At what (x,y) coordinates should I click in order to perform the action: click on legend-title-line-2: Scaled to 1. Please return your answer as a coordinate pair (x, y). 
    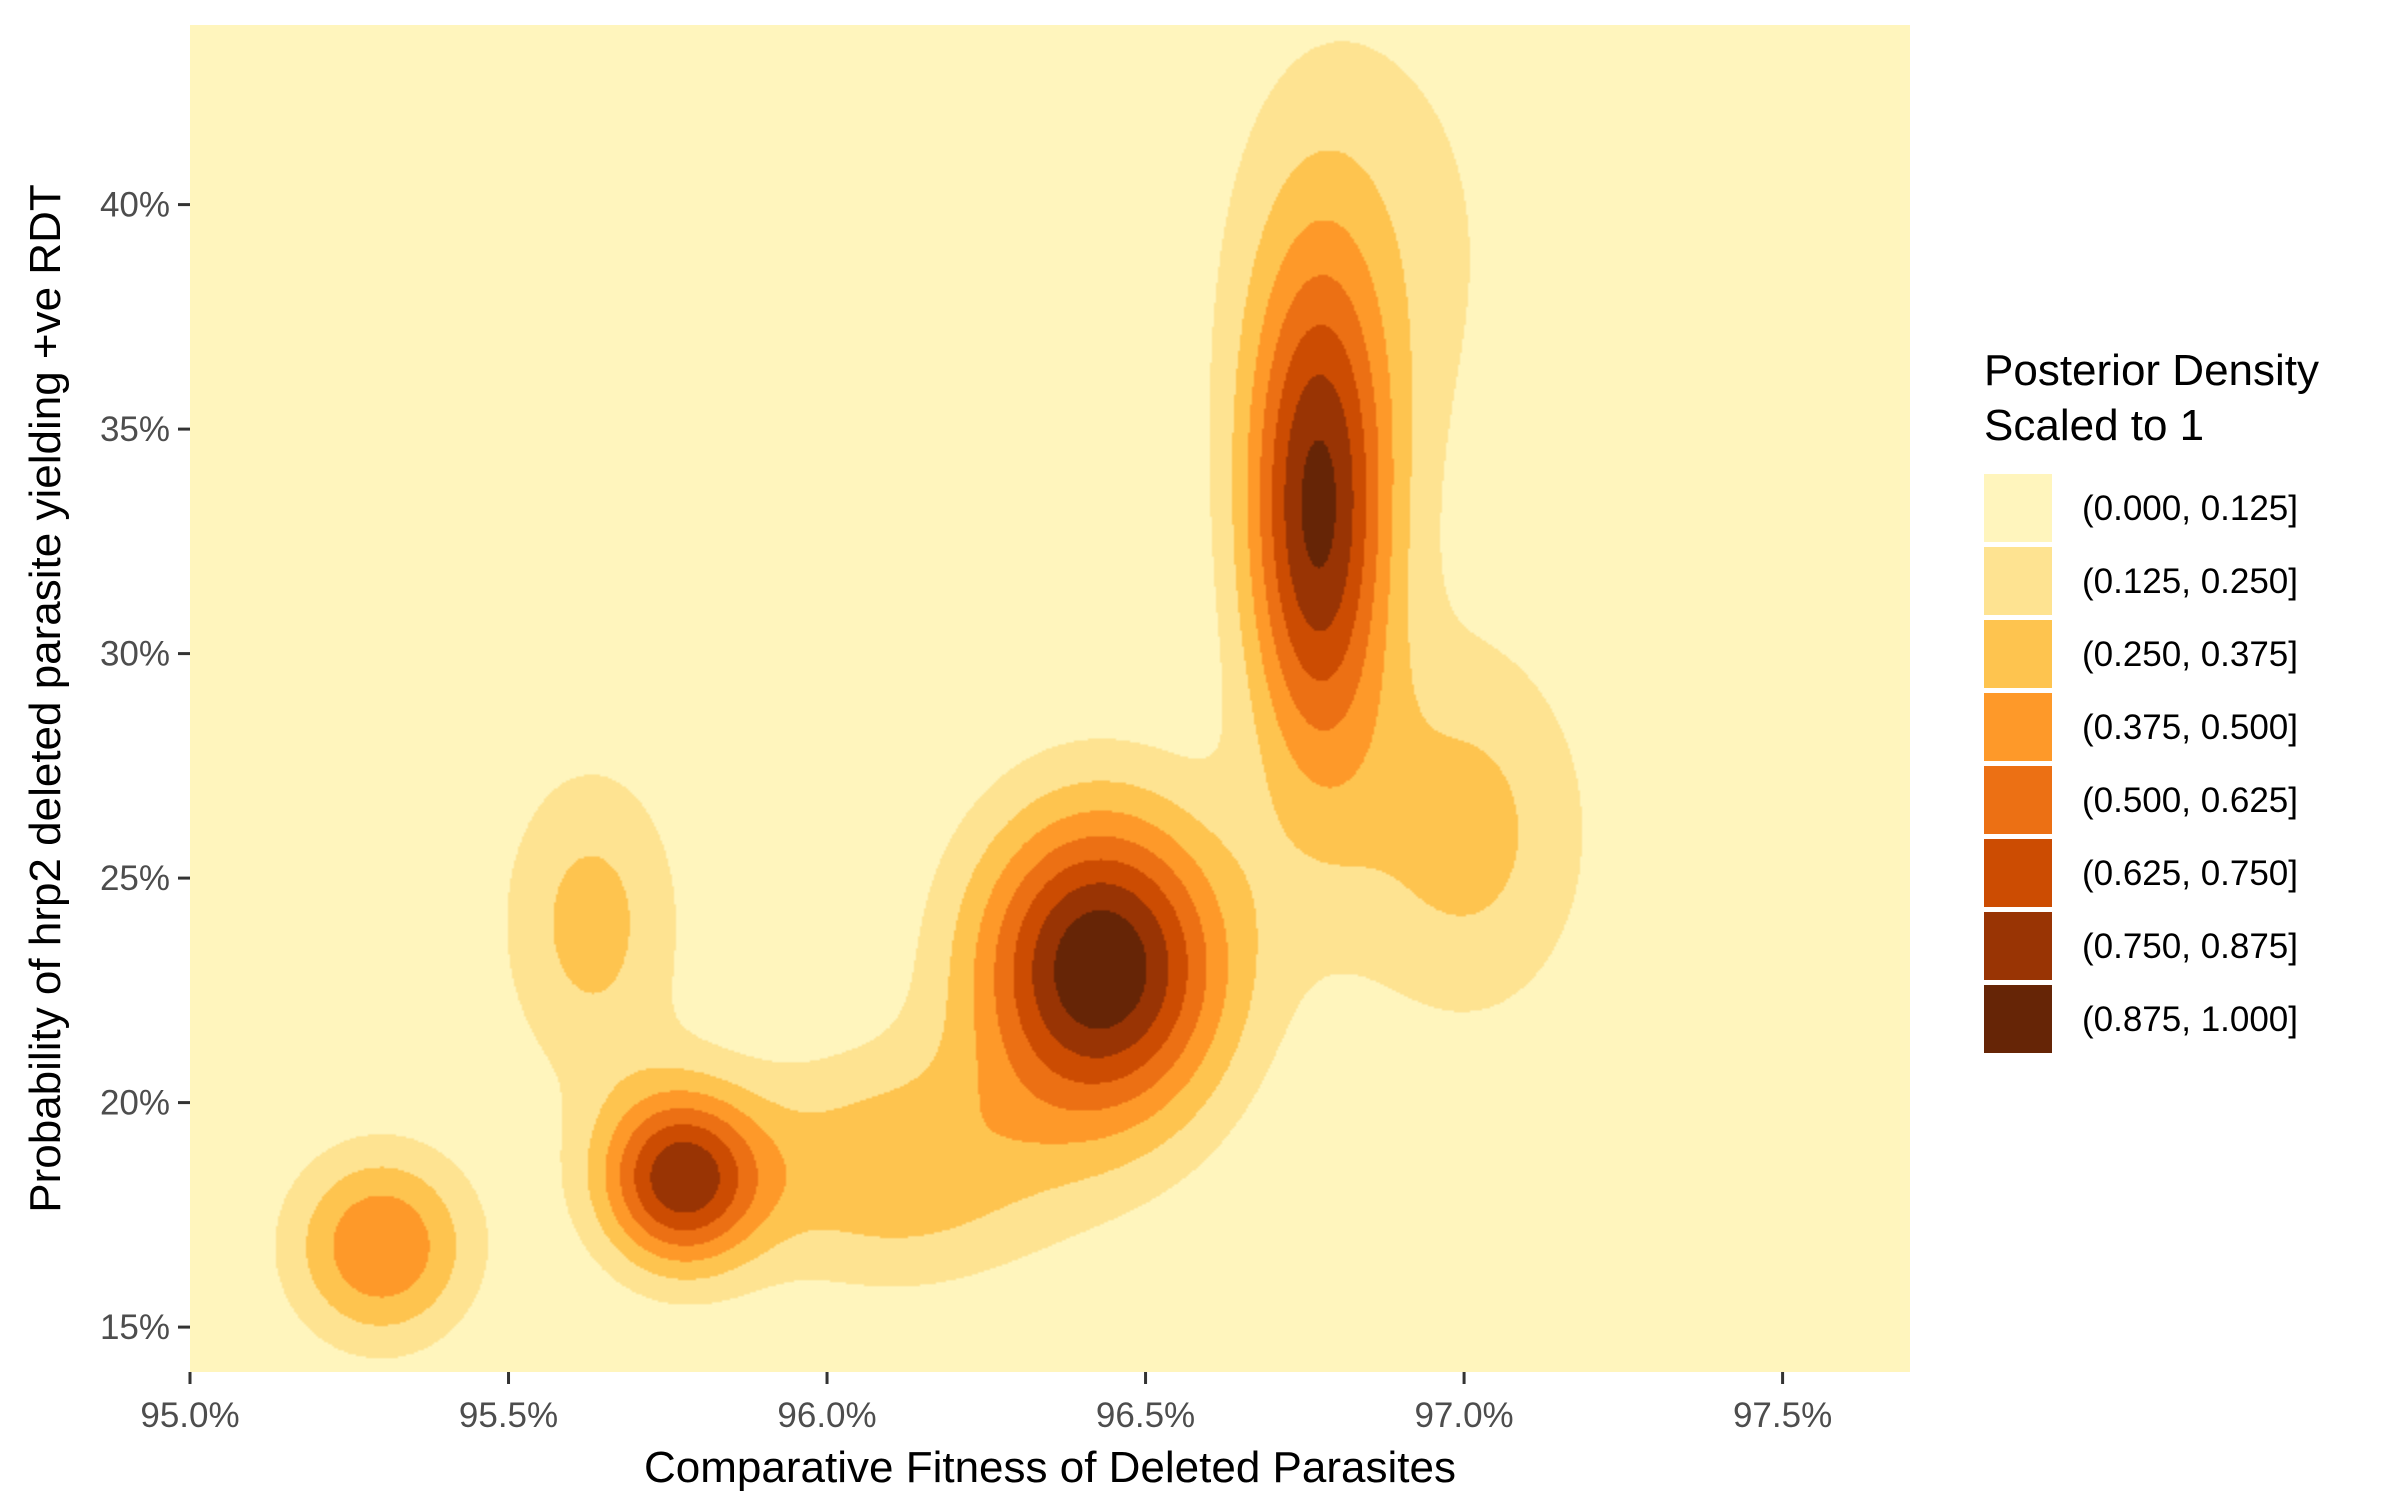
    Looking at the image, I should click on (2094, 425).